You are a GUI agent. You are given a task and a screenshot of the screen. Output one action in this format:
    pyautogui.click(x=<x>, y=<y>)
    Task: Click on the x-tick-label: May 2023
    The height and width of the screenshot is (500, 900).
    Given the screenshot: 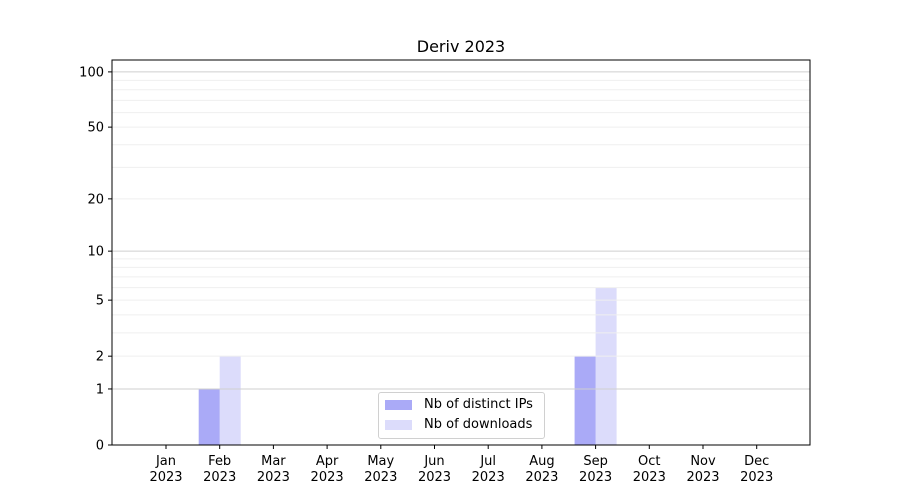 What is the action you would take?
    pyautogui.click(x=380, y=469)
    